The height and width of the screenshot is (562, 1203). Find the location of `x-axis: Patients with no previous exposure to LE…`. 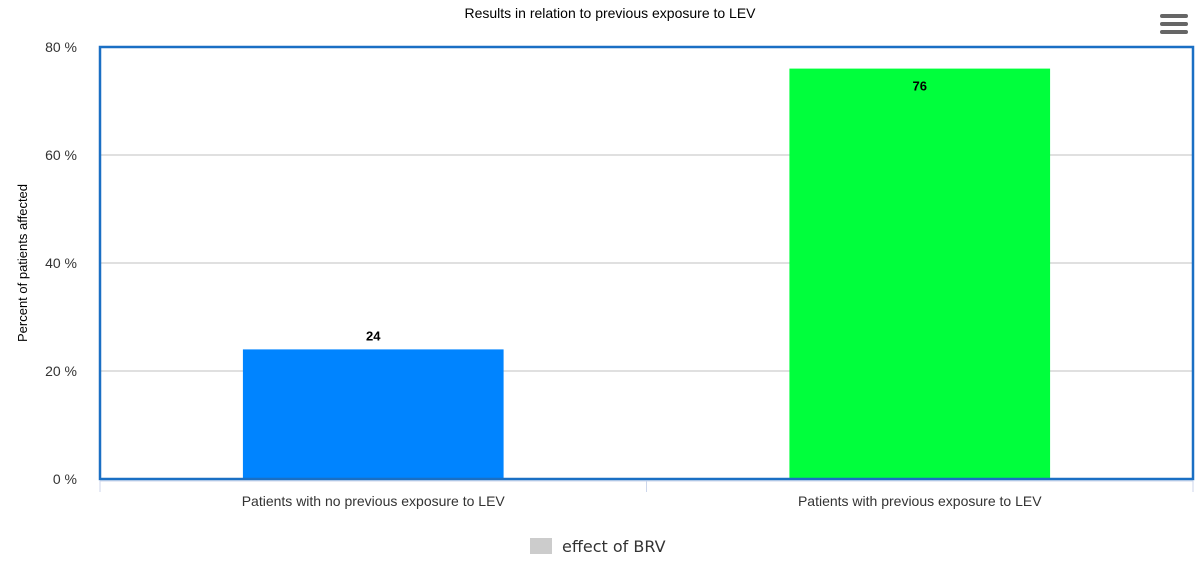

x-axis: Patients with no previous exposure to LE… is located at coordinates (646, 494).